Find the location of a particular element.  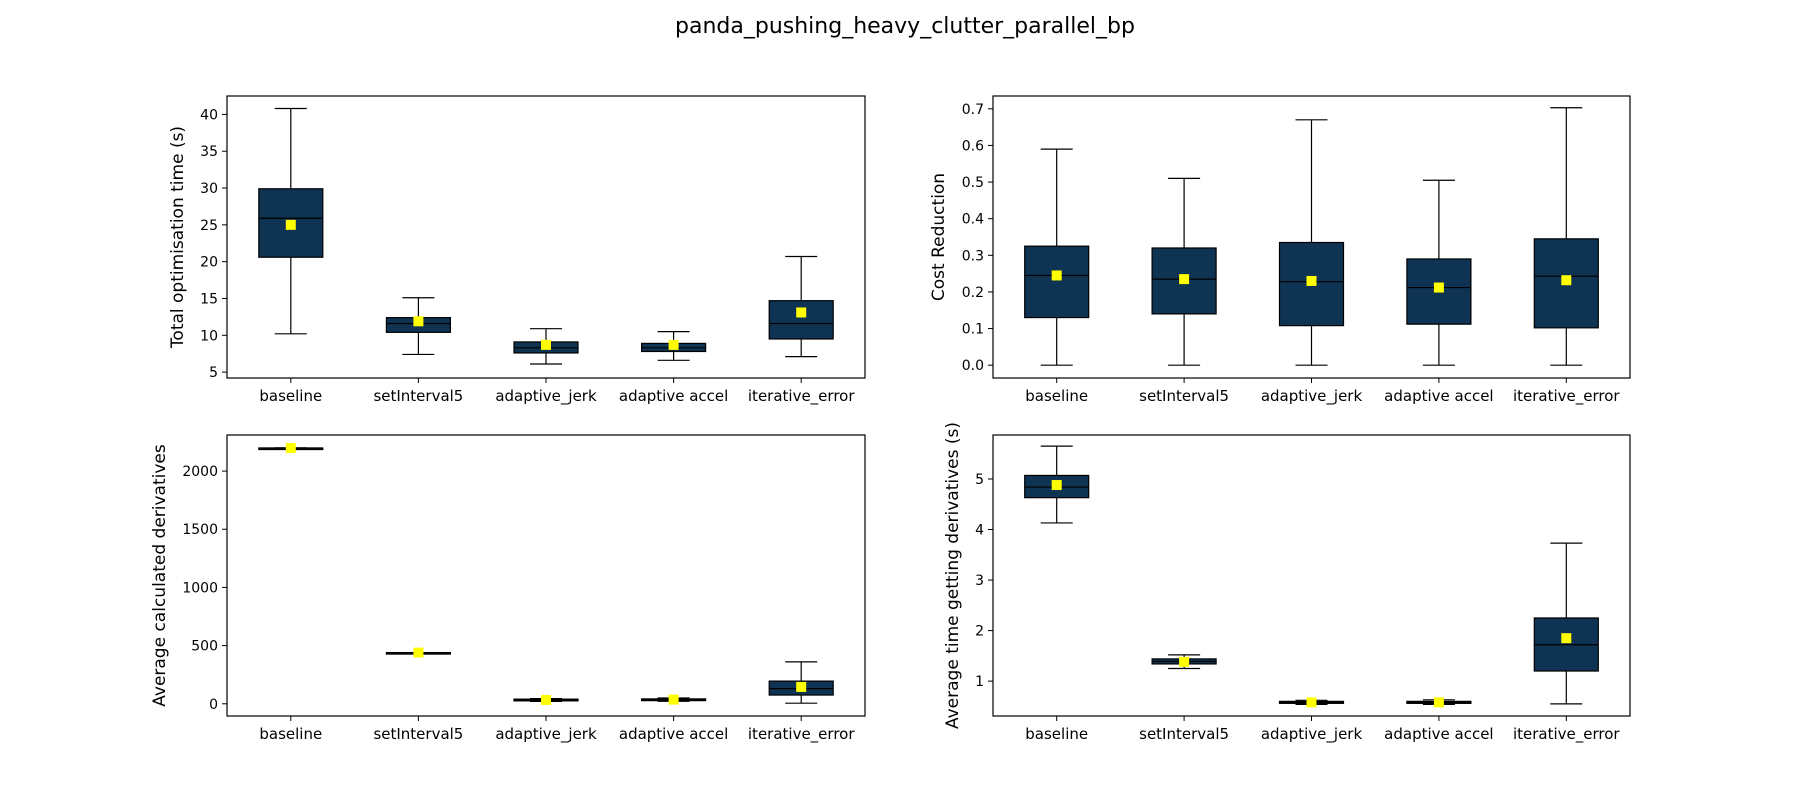

y-tick-label: 4 is located at coordinates (979, 531).